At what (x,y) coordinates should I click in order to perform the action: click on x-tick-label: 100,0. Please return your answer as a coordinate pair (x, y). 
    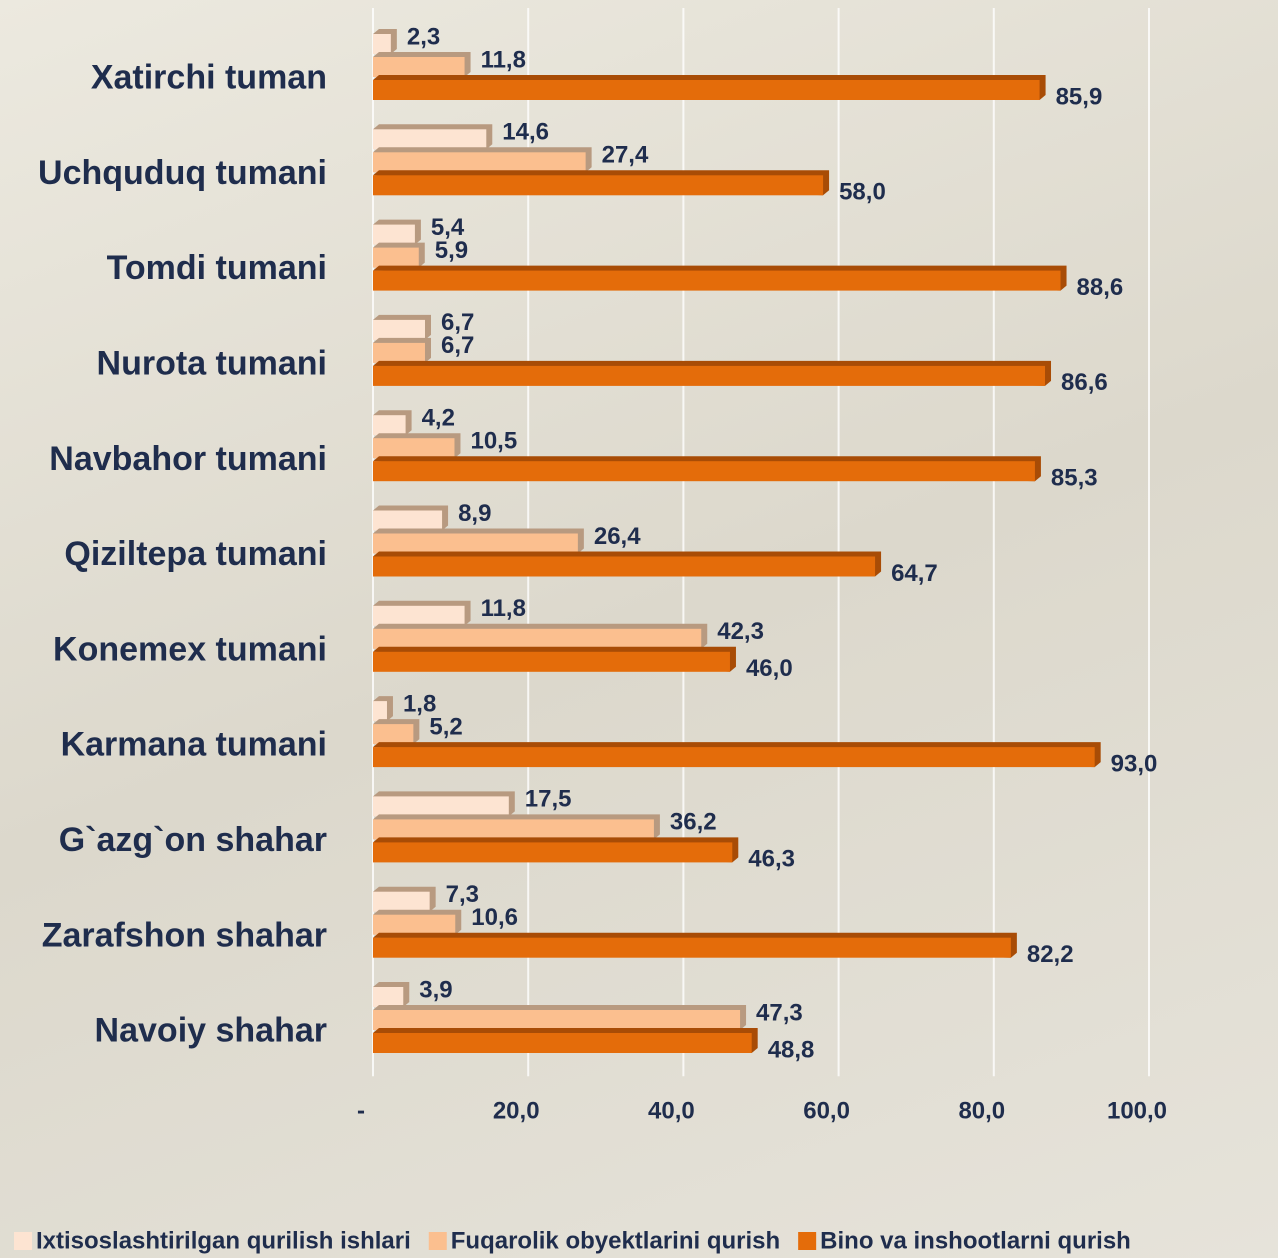
    Looking at the image, I should click on (1137, 1110).